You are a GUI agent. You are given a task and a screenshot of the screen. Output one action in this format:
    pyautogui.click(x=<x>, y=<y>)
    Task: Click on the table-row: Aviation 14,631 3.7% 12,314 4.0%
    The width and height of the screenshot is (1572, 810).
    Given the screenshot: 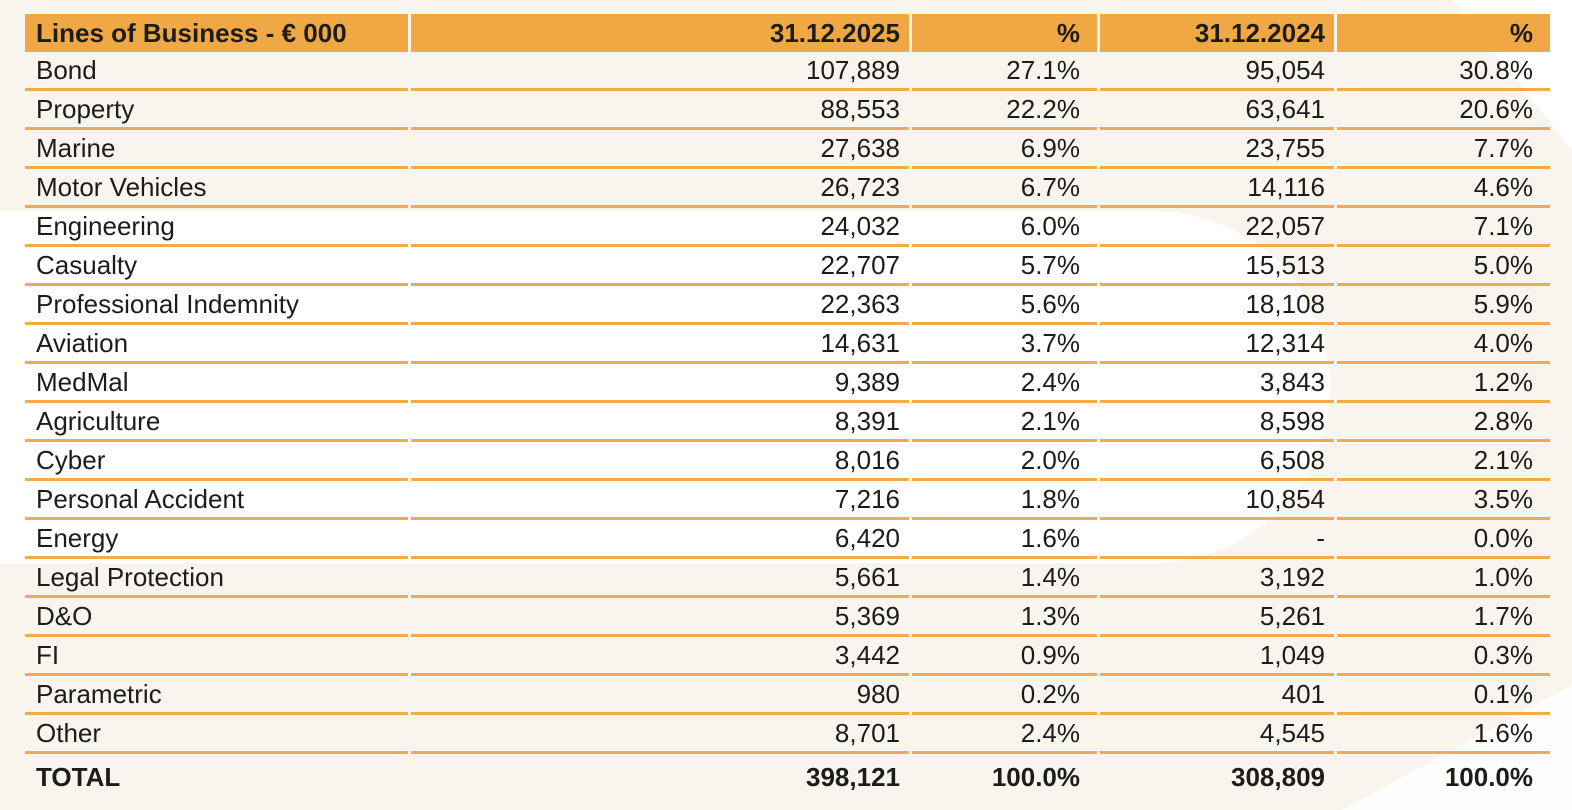 What is the action you would take?
    pyautogui.click(x=787, y=344)
    